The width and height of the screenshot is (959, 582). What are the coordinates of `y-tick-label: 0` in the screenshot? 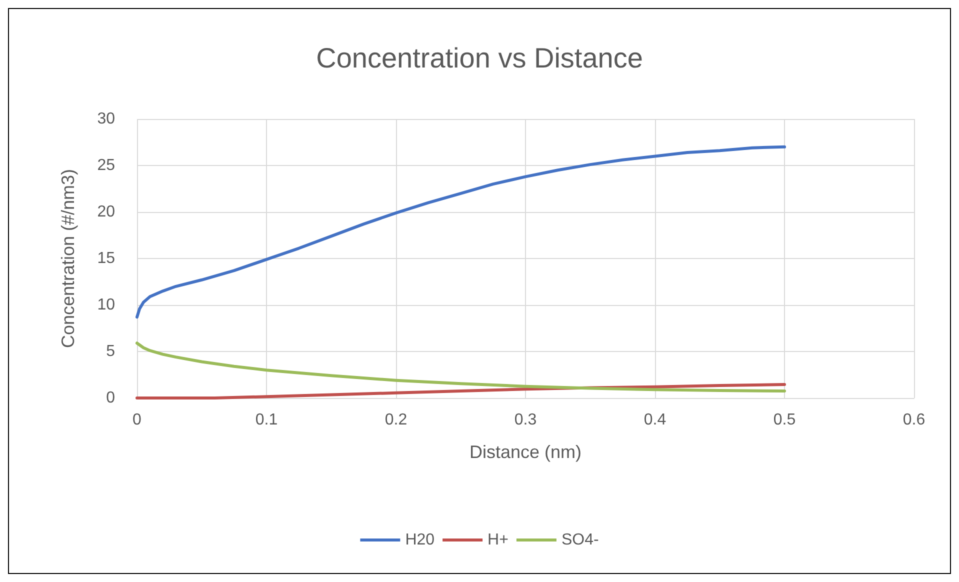 It's located at (111, 398).